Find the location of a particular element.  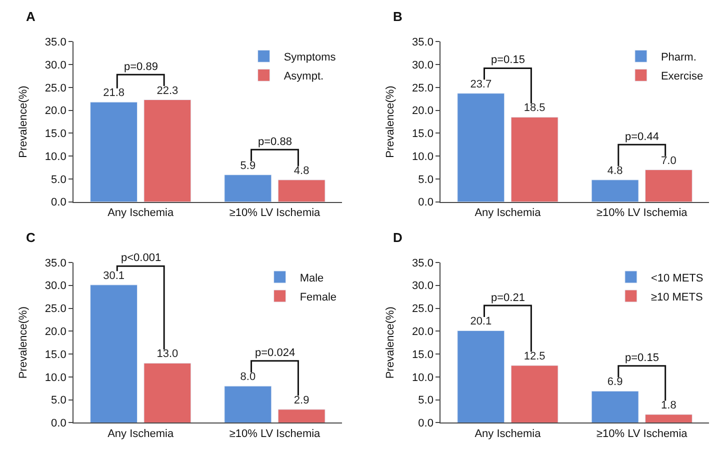

legend-label: Exercise is located at coordinates (682, 76).